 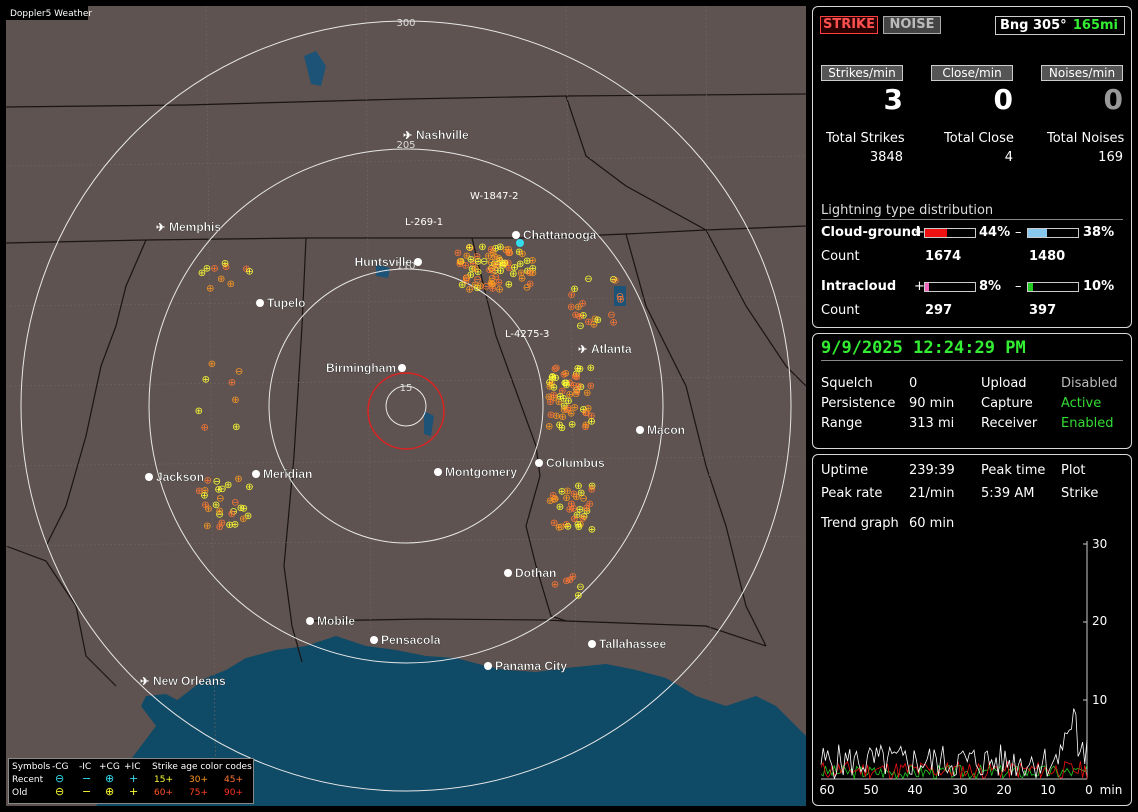 I want to click on intracloud-label: Intracloud, so click(x=859, y=286).